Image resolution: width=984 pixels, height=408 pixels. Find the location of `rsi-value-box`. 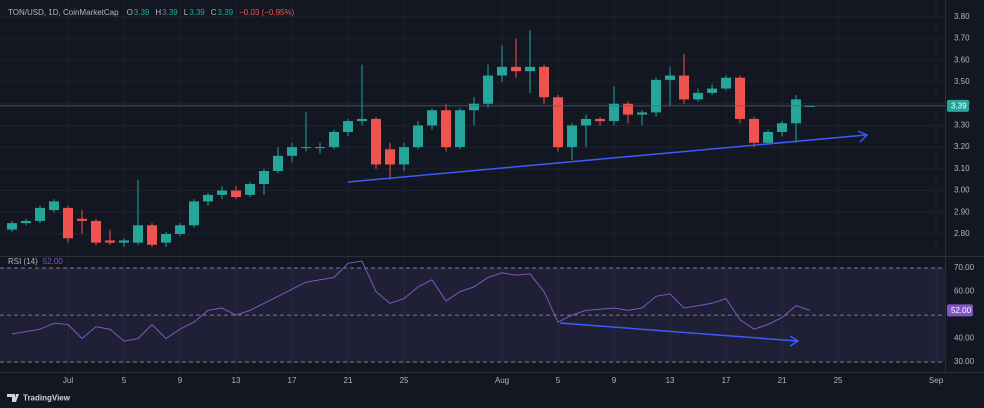

rsi-value-box is located at coordinates (960, 310).